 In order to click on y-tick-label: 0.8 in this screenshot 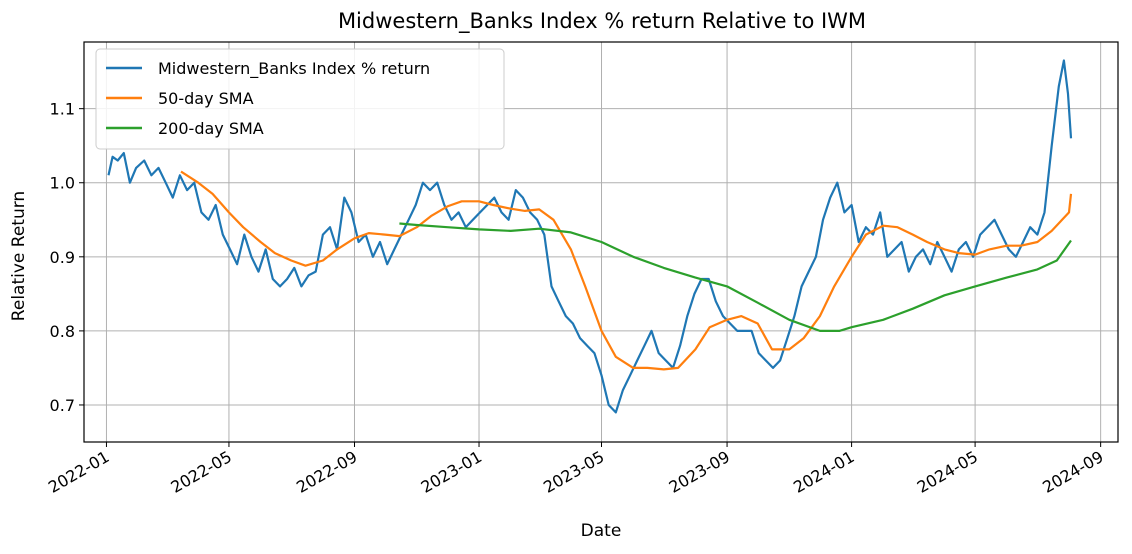, I will do `click(62, 331)`.